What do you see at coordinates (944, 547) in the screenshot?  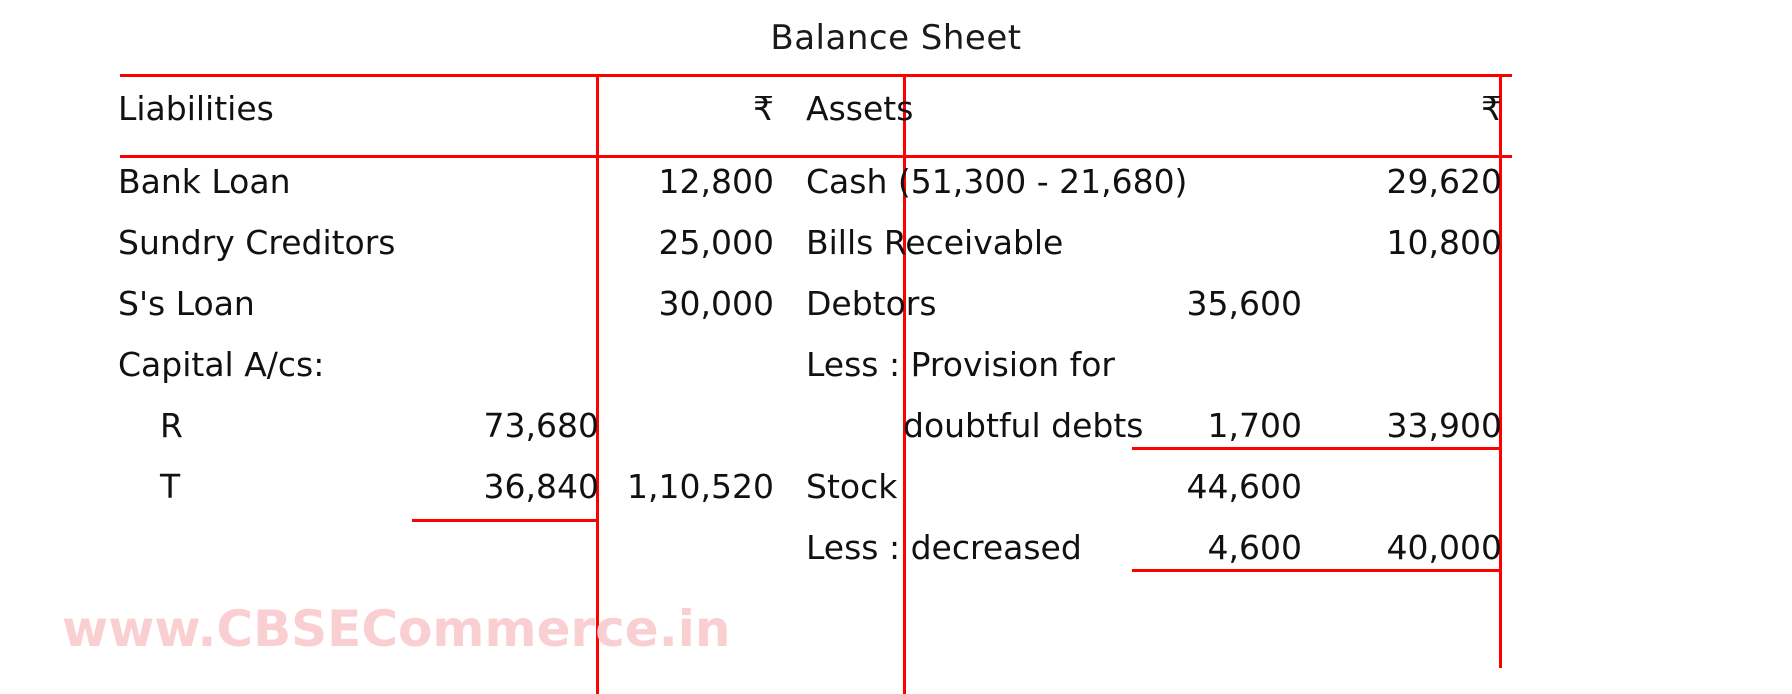 I see `asset-particular: Less : decreased` at bounding box center [944, 547].